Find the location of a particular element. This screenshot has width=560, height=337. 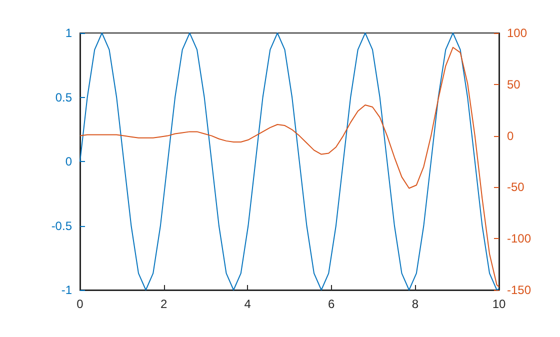

y2-tick-label: -150 is located at coordinates (519, 290).